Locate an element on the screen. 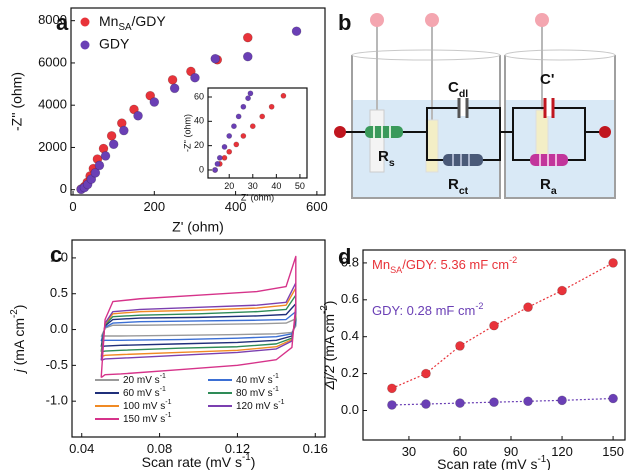 This screenshot has height=470, width=631. x-tick-label: 0.08 is located at coordinates (159, 448).